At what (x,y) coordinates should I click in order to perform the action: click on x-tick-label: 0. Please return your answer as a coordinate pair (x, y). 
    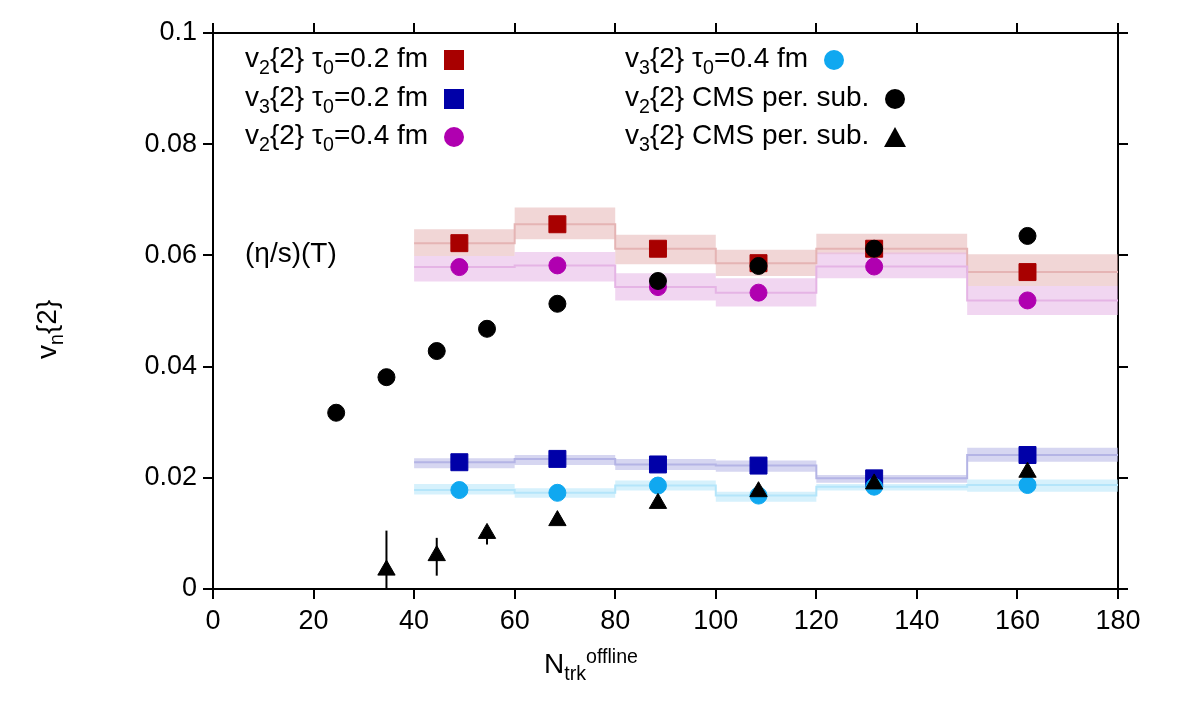
    Looking at the image, I should click on (213, 619).